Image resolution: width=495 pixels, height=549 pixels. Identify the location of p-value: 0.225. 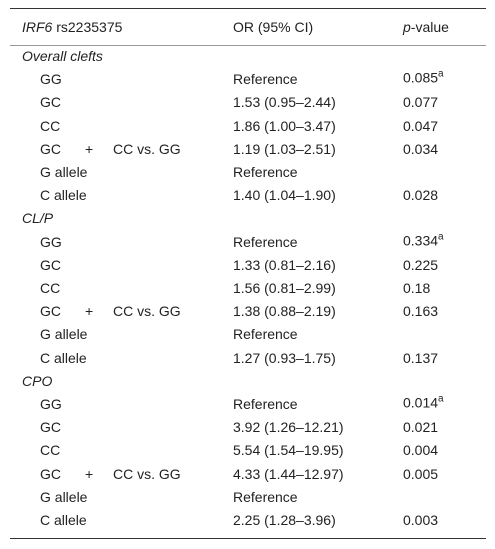
(421, 264).